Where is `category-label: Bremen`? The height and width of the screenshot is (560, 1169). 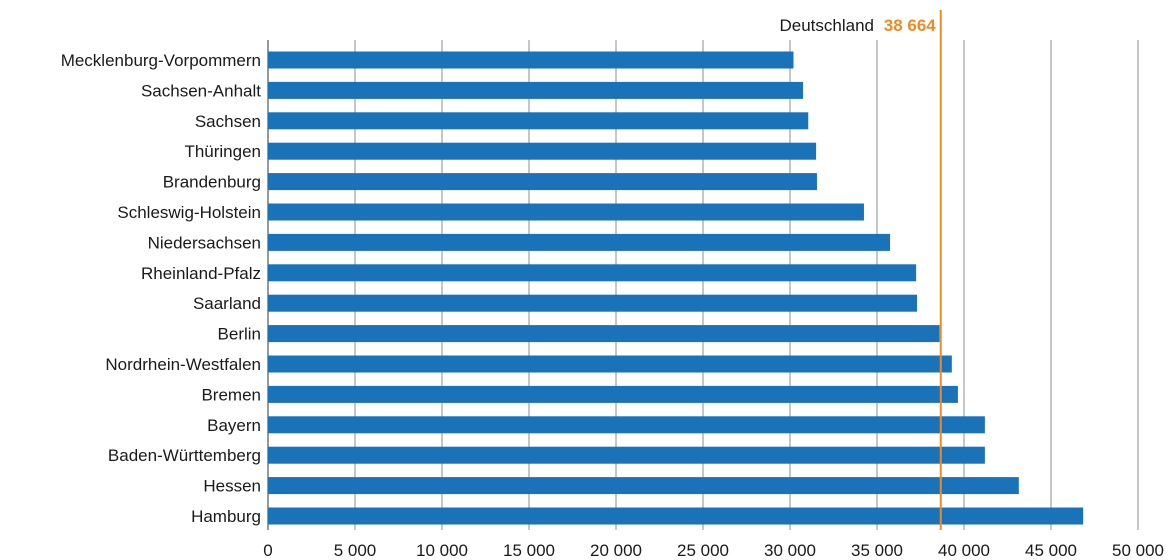 category-label: Bremen is located at coordinates (231, 394).